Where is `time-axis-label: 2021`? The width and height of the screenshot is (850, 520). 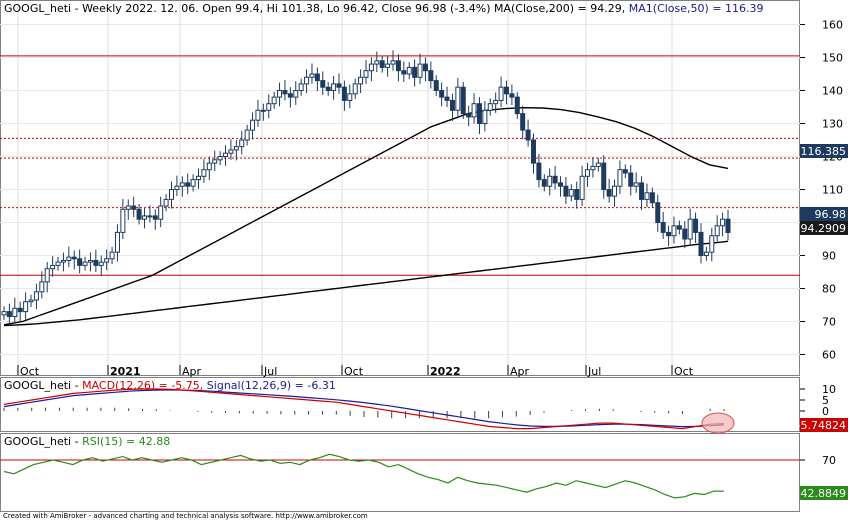 time-axis-label: 2021 is located at coordinates (125, 371).